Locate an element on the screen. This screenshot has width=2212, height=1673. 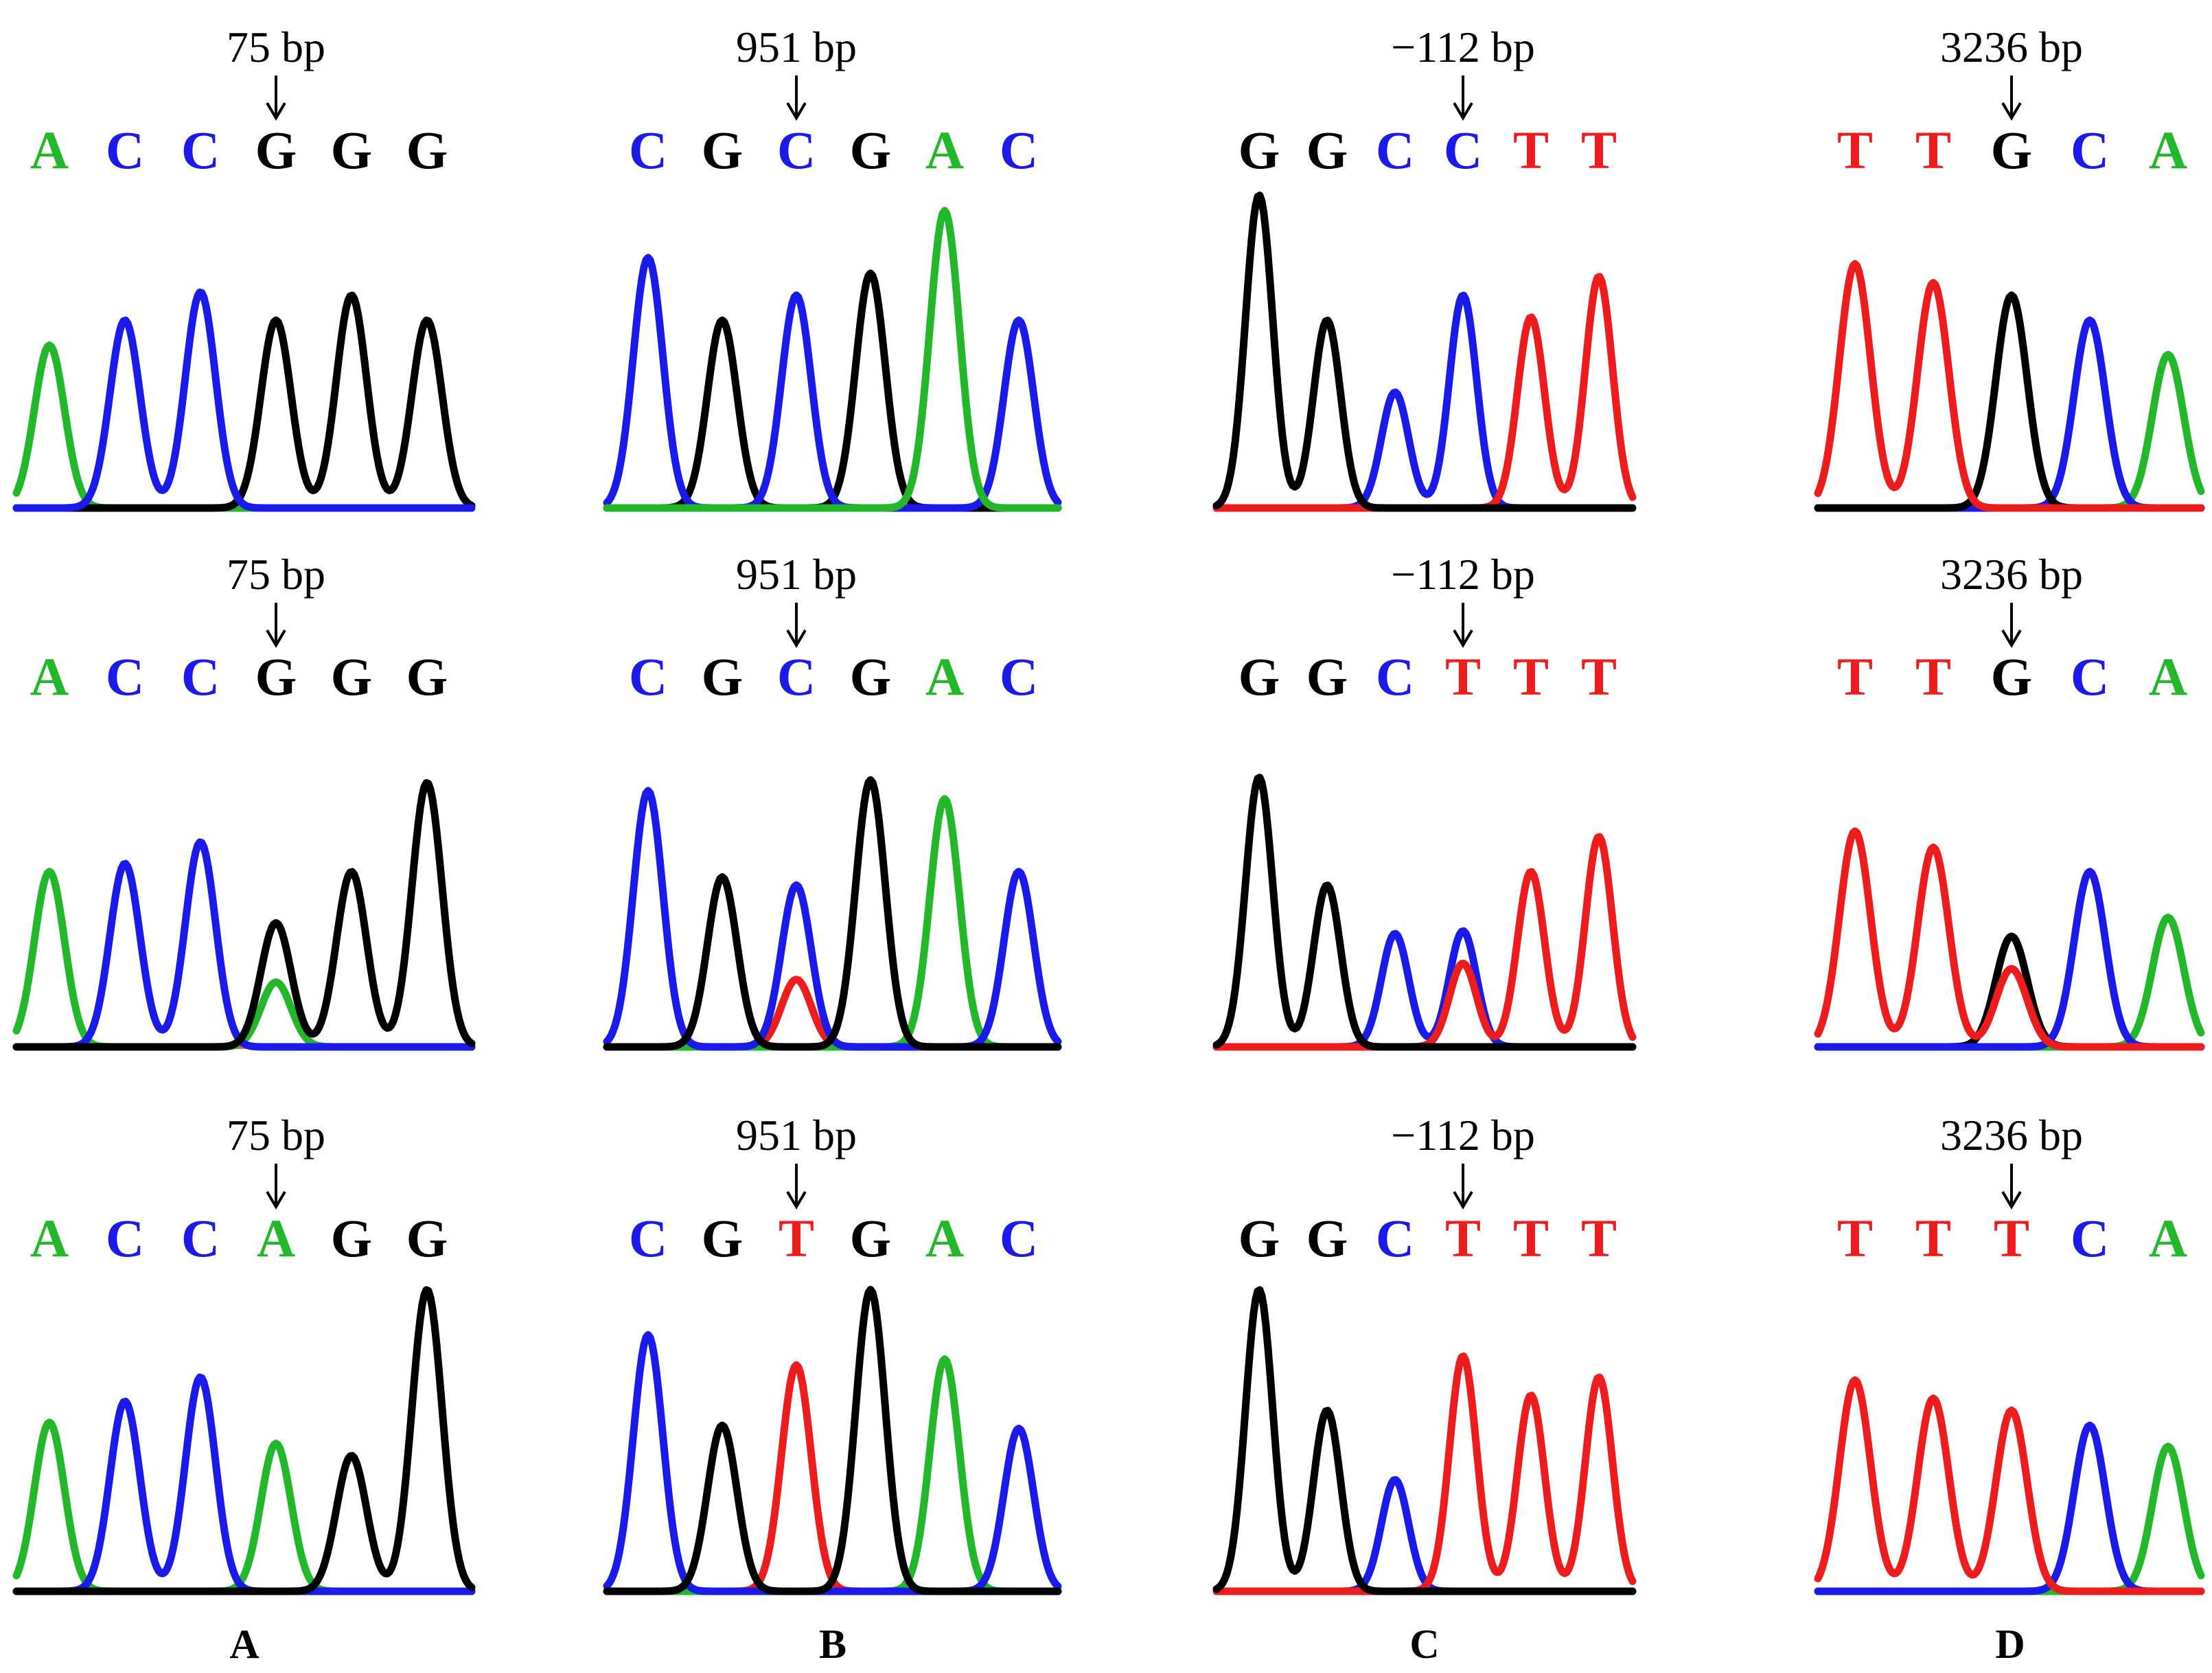
chromatogram-row-1: 951 bpC G C G A C is located at coordinates (833, 267).